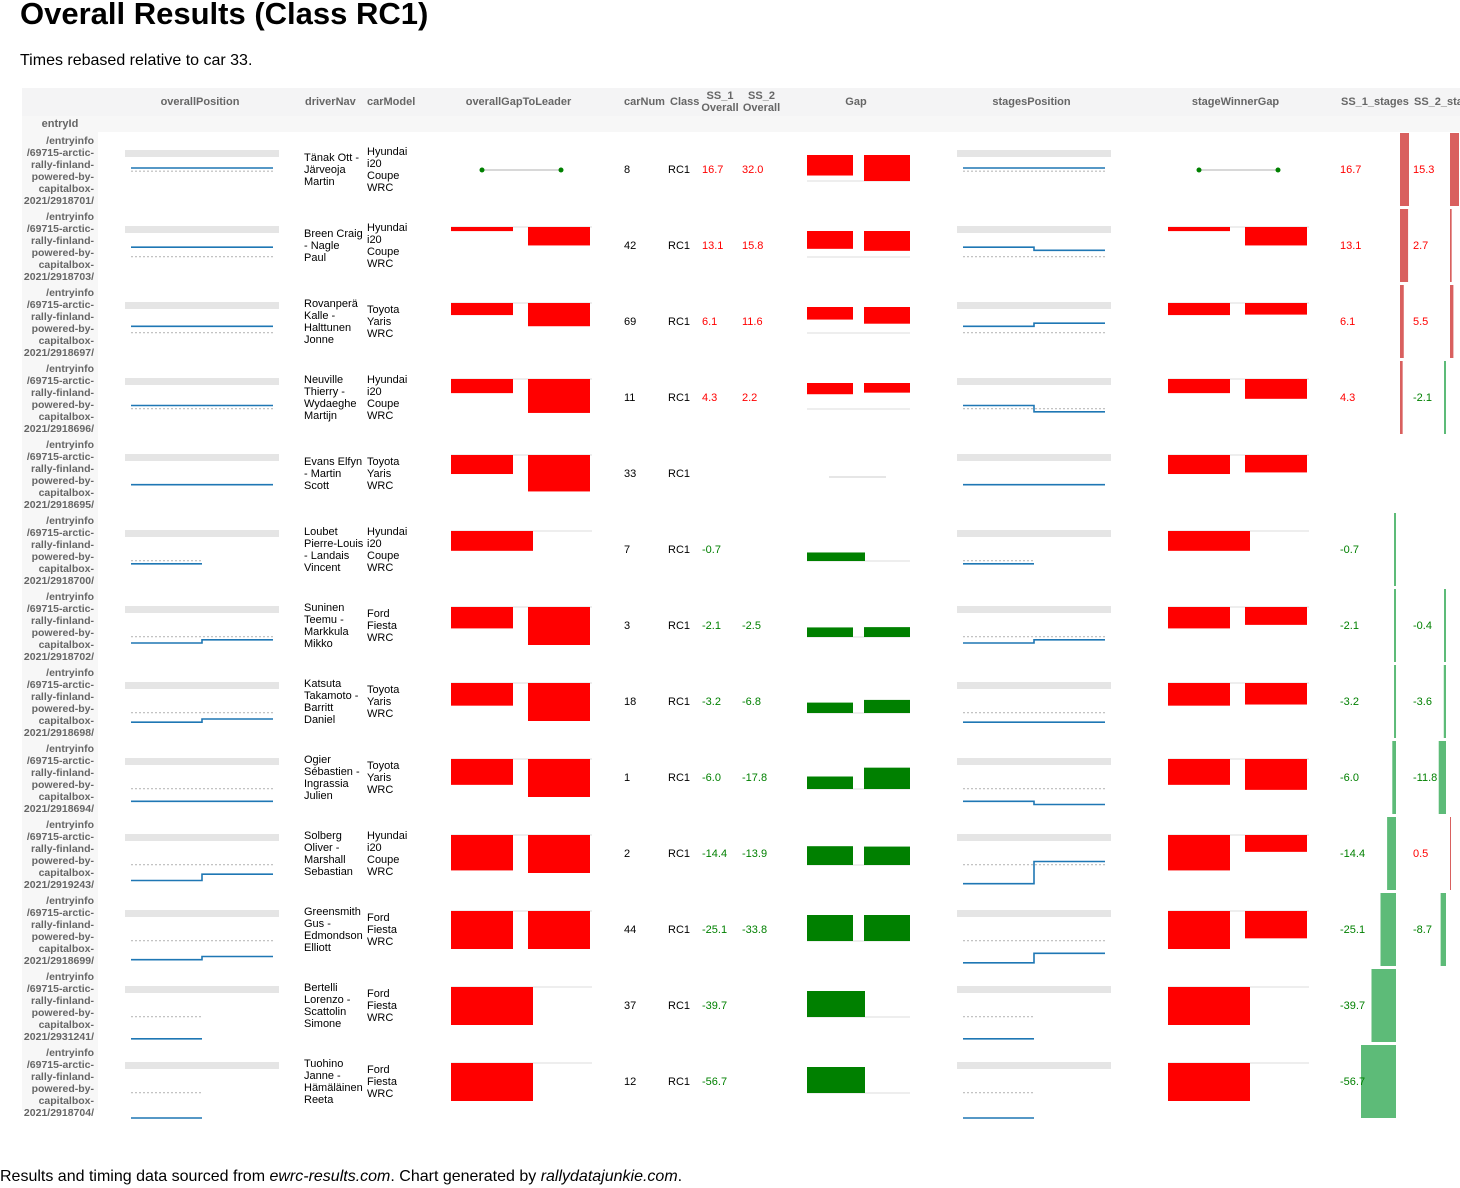  I want to click on car-number: 12, so click(630, 1082).